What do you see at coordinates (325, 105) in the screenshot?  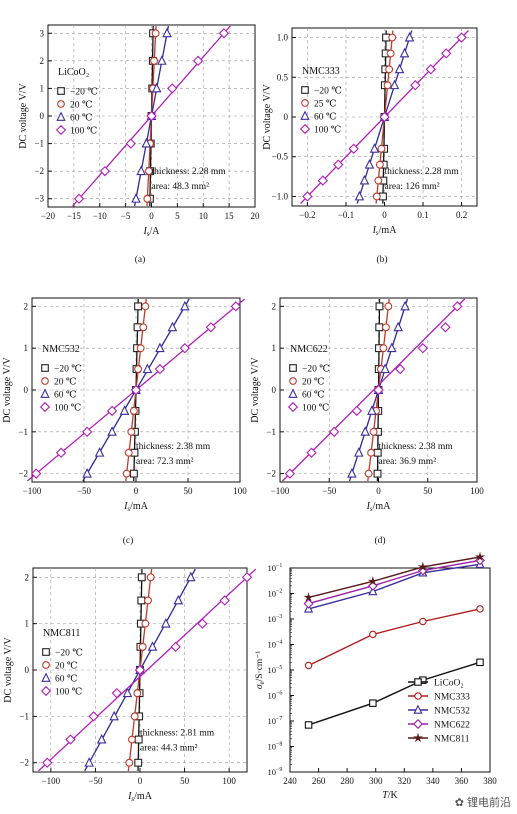 I see `legend-label: 25 ℃` at bounding box center [325, 105].